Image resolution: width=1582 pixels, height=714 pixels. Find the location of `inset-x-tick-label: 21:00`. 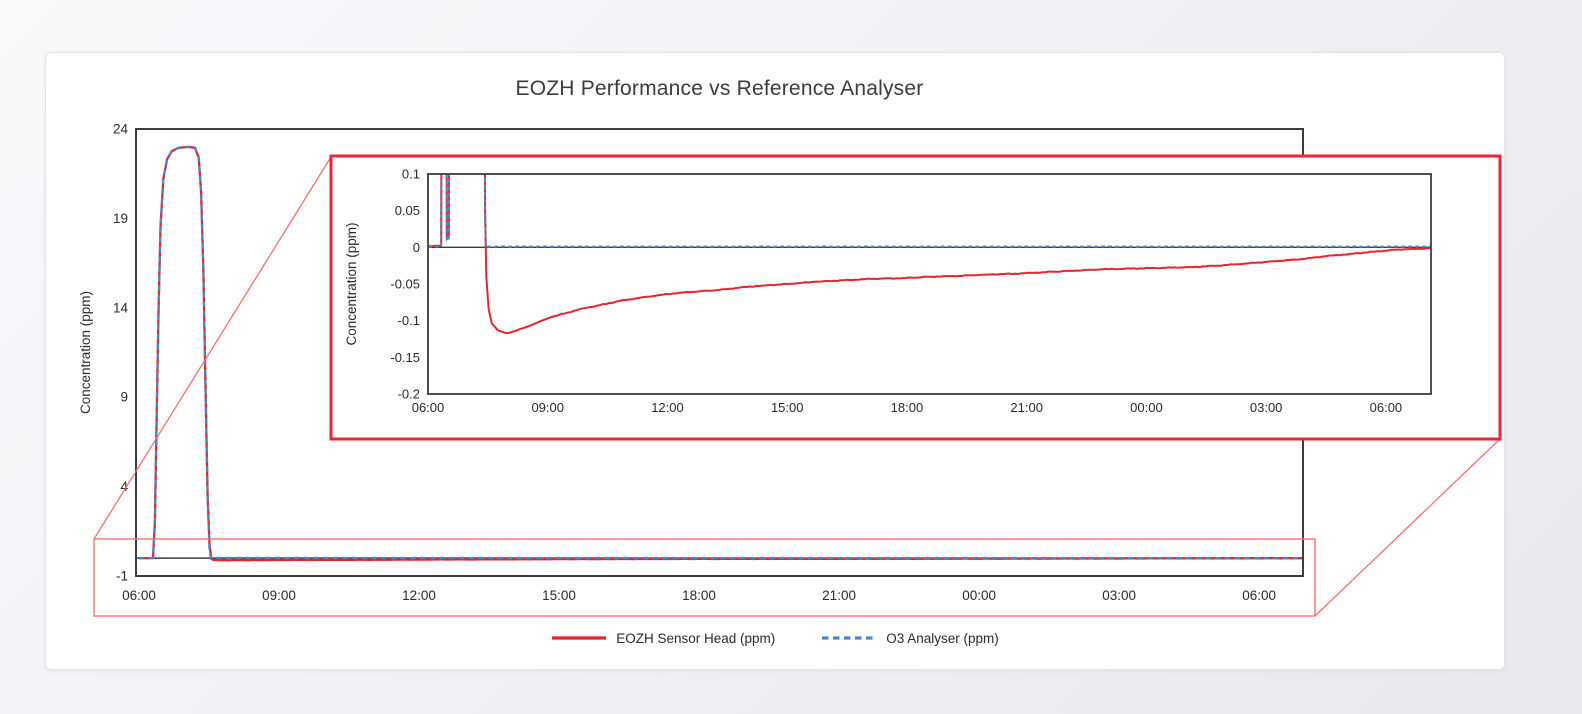

inset-x-tick-label: 21:00 is located at coordinates (1026, 407).